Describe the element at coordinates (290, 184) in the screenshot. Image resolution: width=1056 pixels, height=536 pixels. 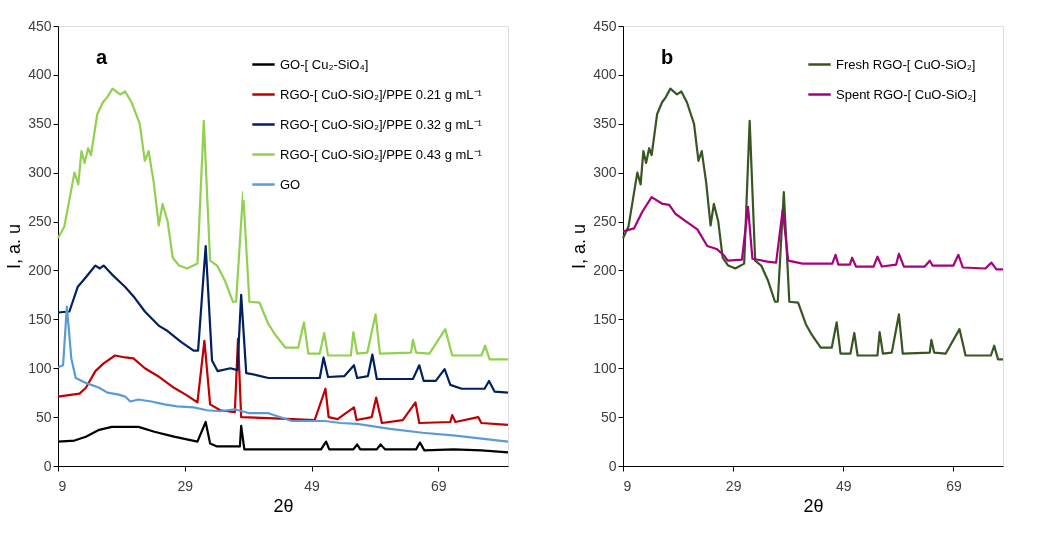
I see `legend-label: GO` at that location.